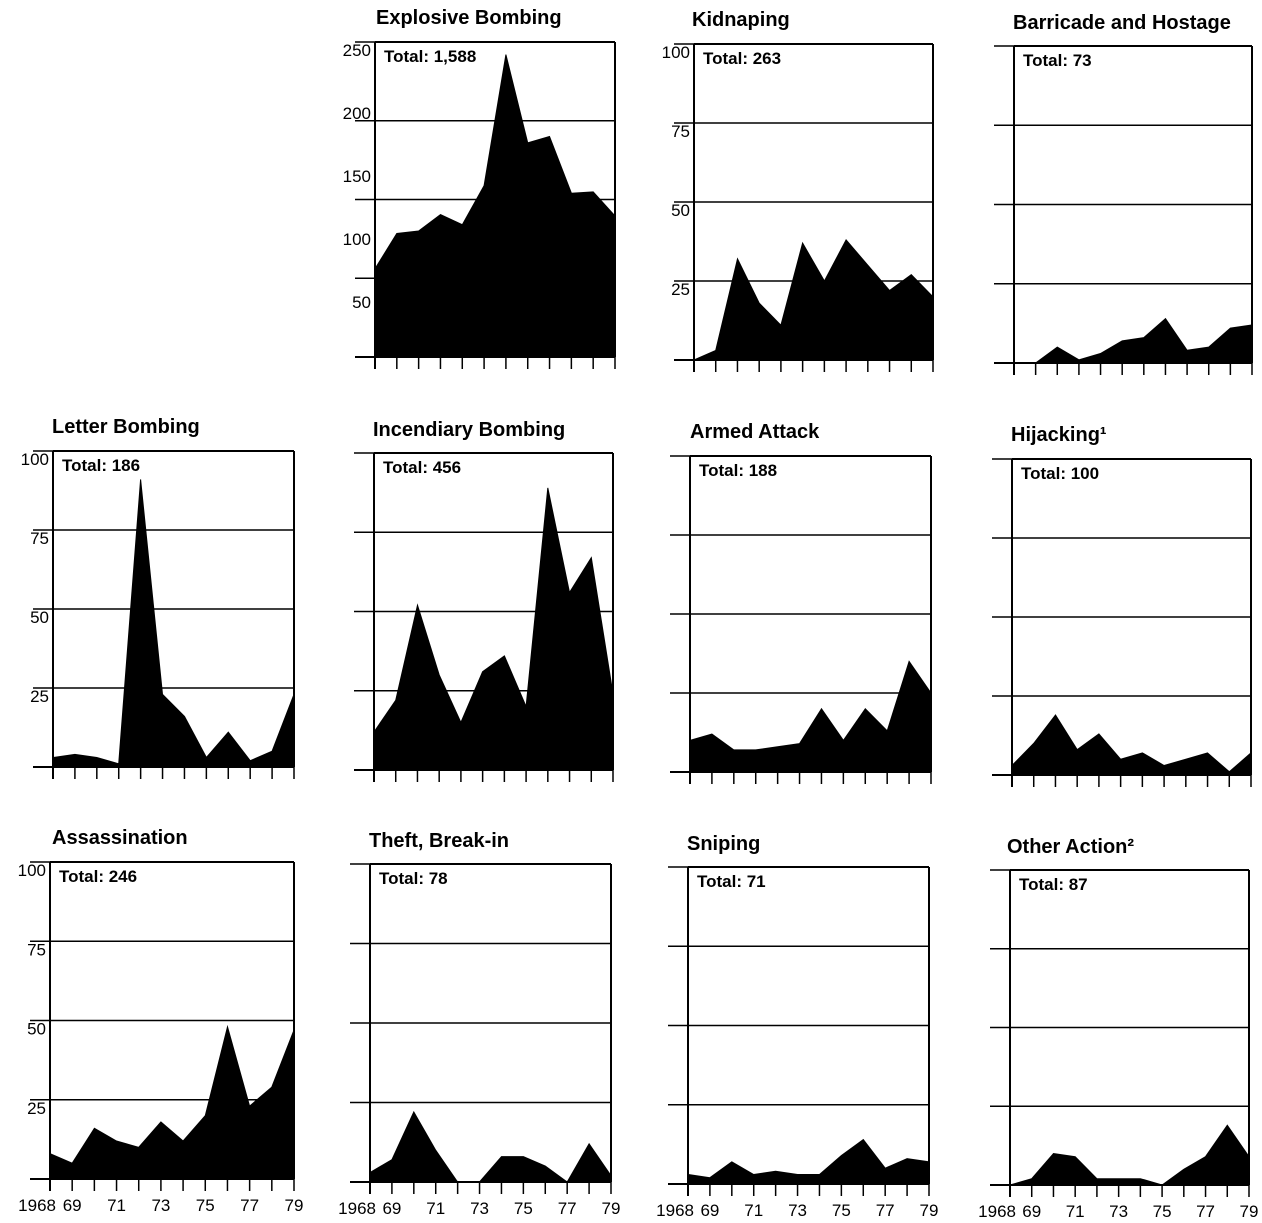 The width and height of the screenshot is (1262, 1223). I want to click on chart-title: Incendiary Bombing, so click(469, 430).